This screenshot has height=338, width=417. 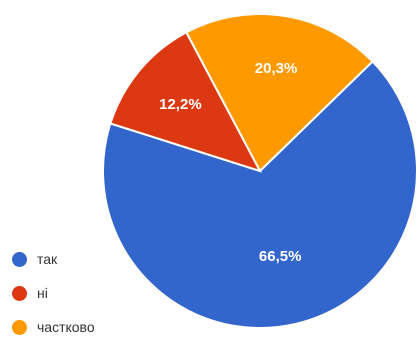 I want to click on pie-slice-label-3: 20,3%, so click(x=276, y=68).